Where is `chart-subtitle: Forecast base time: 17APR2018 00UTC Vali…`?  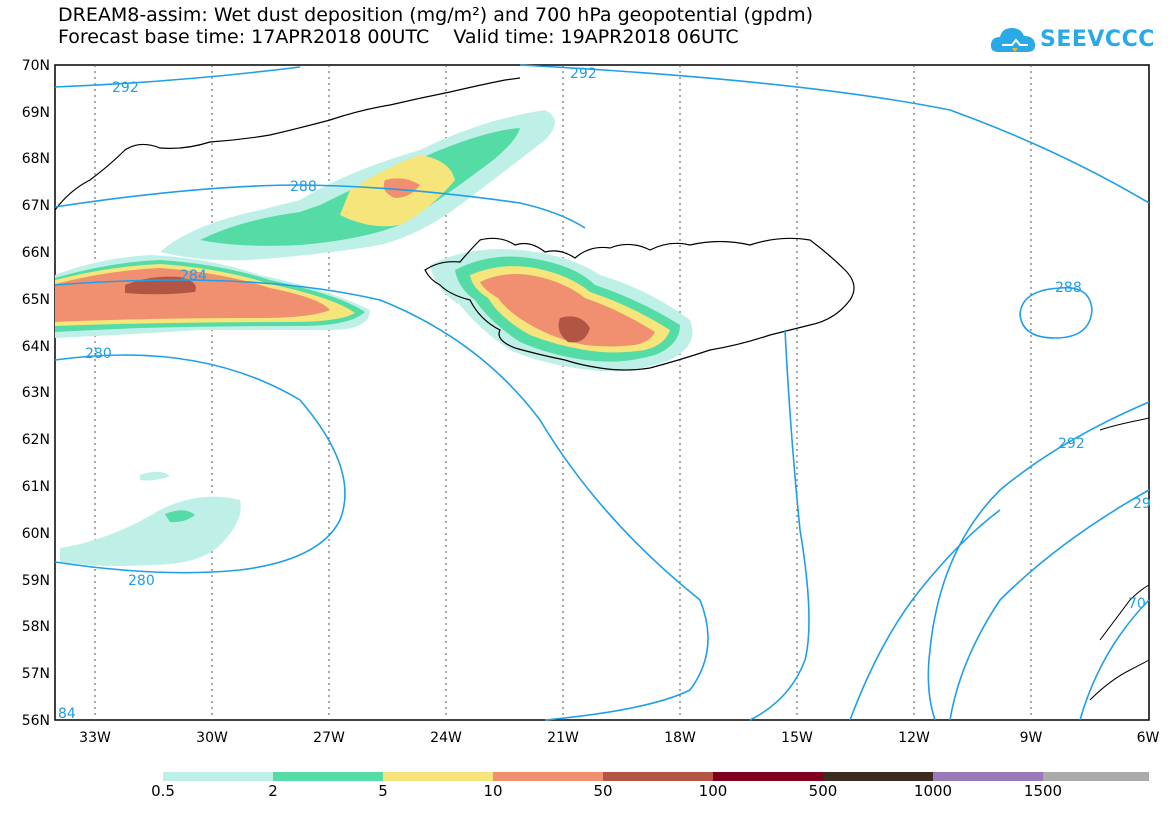 chart-subtitle: Forecast base time: 17APR2018 00UTC Vali… is located at coordinates (398, 37).